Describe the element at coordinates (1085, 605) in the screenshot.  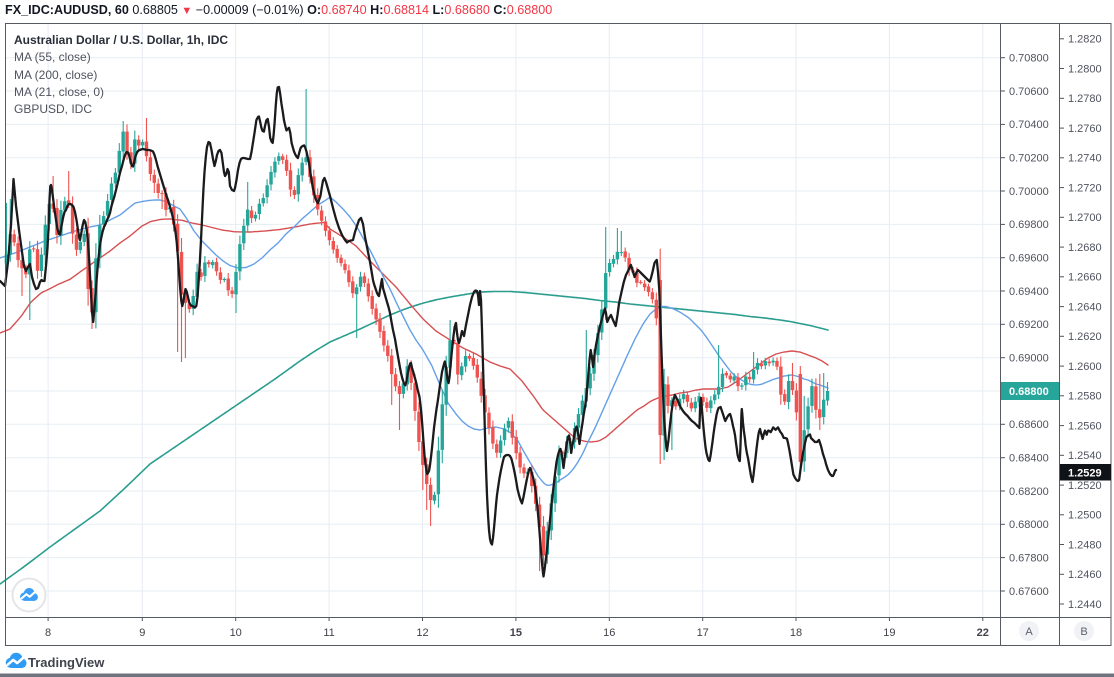
I see `svg-text: 1.2440` at that location.